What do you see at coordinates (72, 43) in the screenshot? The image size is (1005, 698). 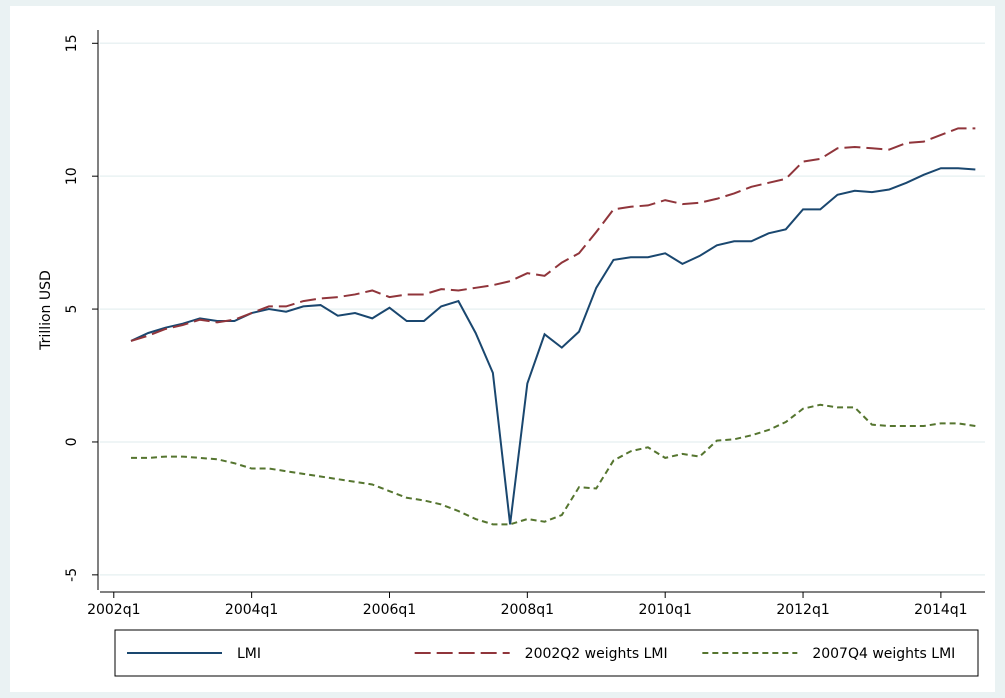 I see `y-tick-label: 15` at bounding box center [72, 43].